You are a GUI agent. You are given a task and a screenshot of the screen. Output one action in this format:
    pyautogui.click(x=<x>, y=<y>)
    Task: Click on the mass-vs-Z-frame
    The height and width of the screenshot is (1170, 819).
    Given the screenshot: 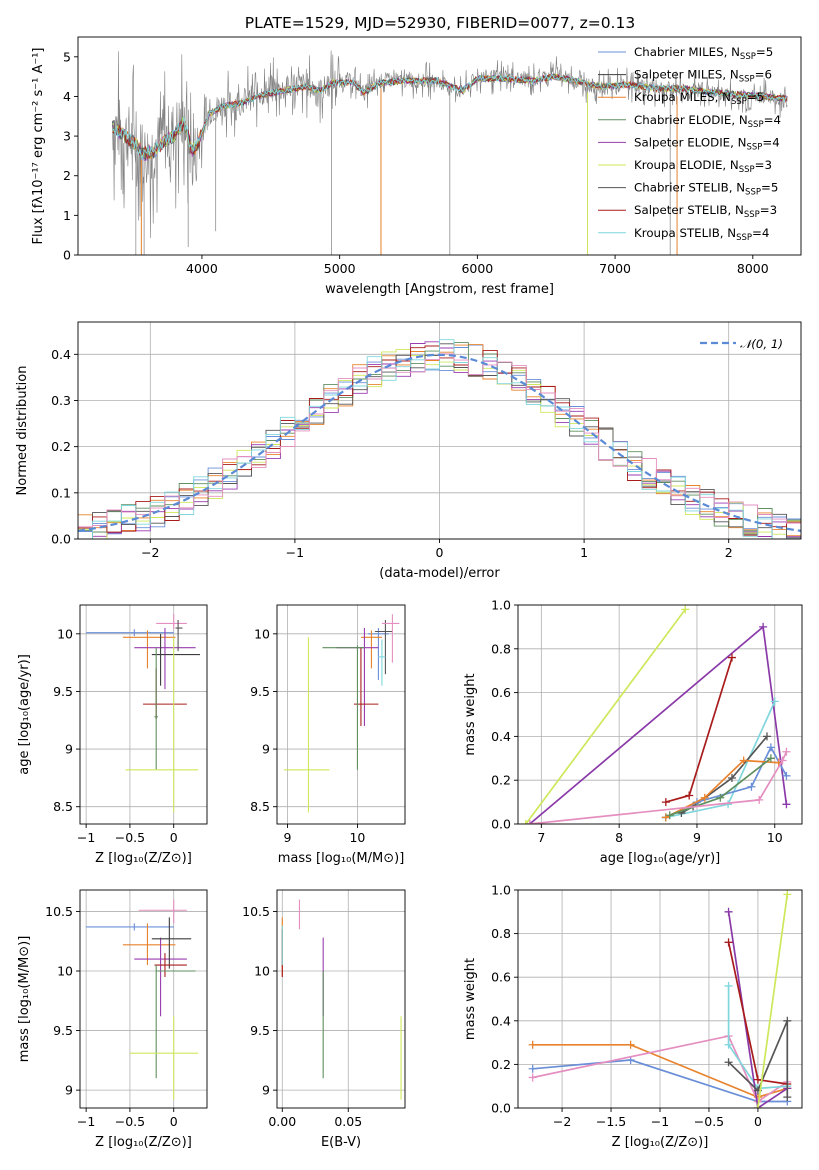 What is the action you would take?
    pyautogui.click(x=143, y=999)
    